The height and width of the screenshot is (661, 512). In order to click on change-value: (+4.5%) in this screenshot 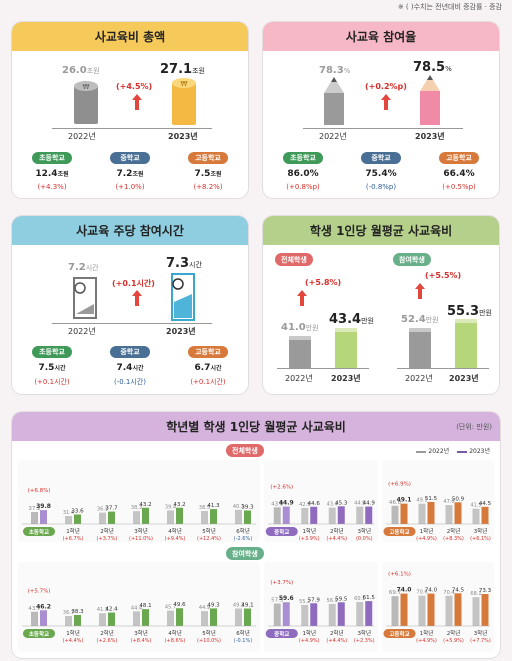, I will do `click(134, 86)`.